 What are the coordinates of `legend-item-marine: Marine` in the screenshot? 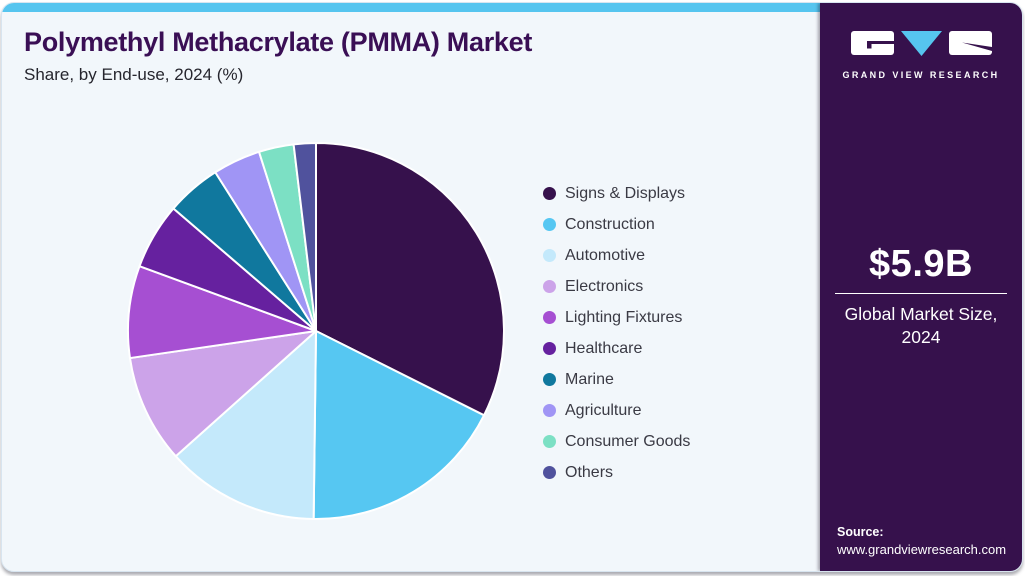 It's located at (616, 379).